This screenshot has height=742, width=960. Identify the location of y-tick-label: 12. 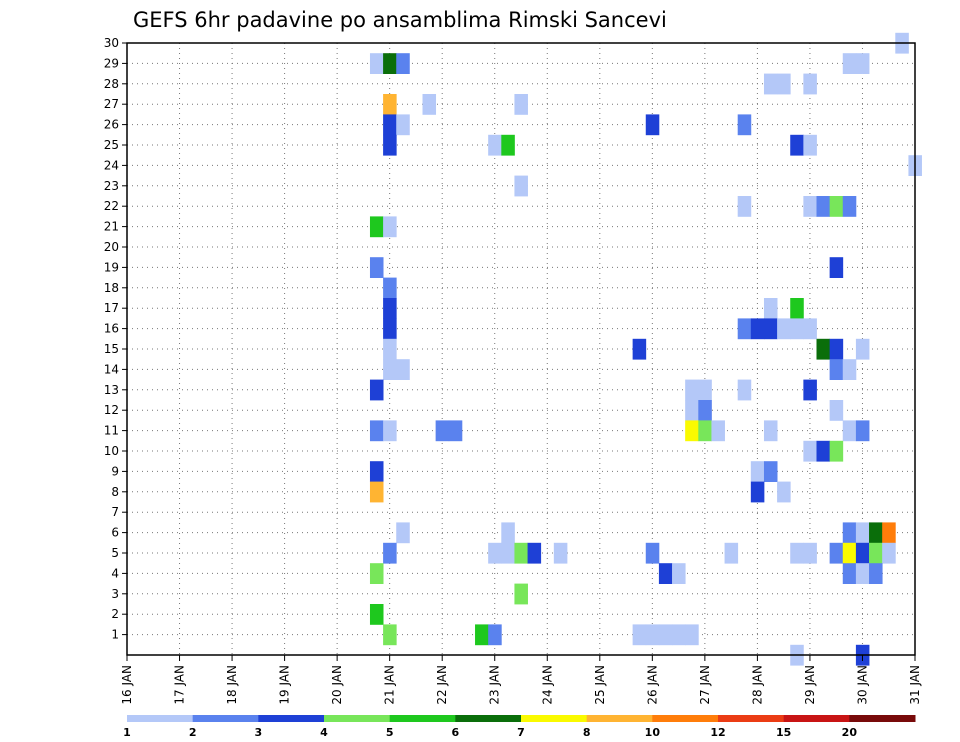
(111, 410).